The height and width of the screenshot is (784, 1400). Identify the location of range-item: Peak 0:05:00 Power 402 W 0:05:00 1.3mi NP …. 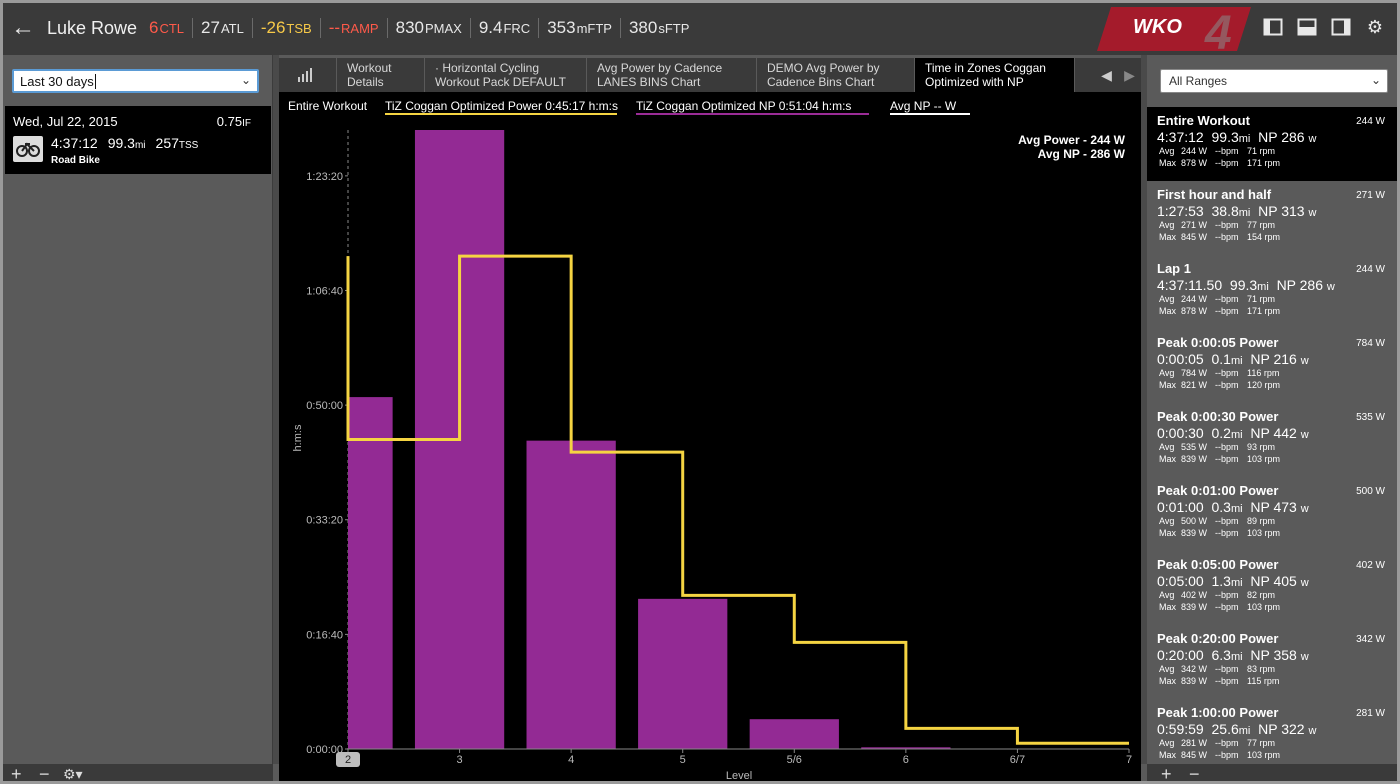
(1272, 588).